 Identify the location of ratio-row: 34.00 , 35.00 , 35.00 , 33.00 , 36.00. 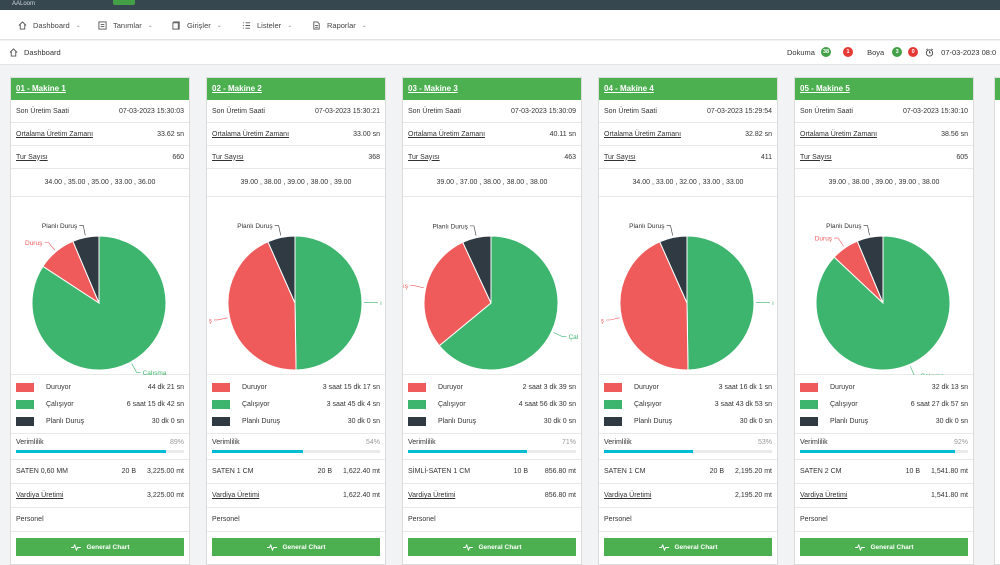
(100, 183).